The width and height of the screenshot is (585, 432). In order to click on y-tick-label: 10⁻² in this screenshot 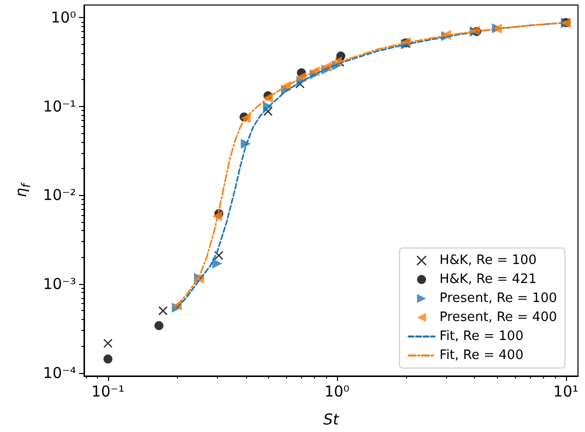, I will do `click(59, 195)`.